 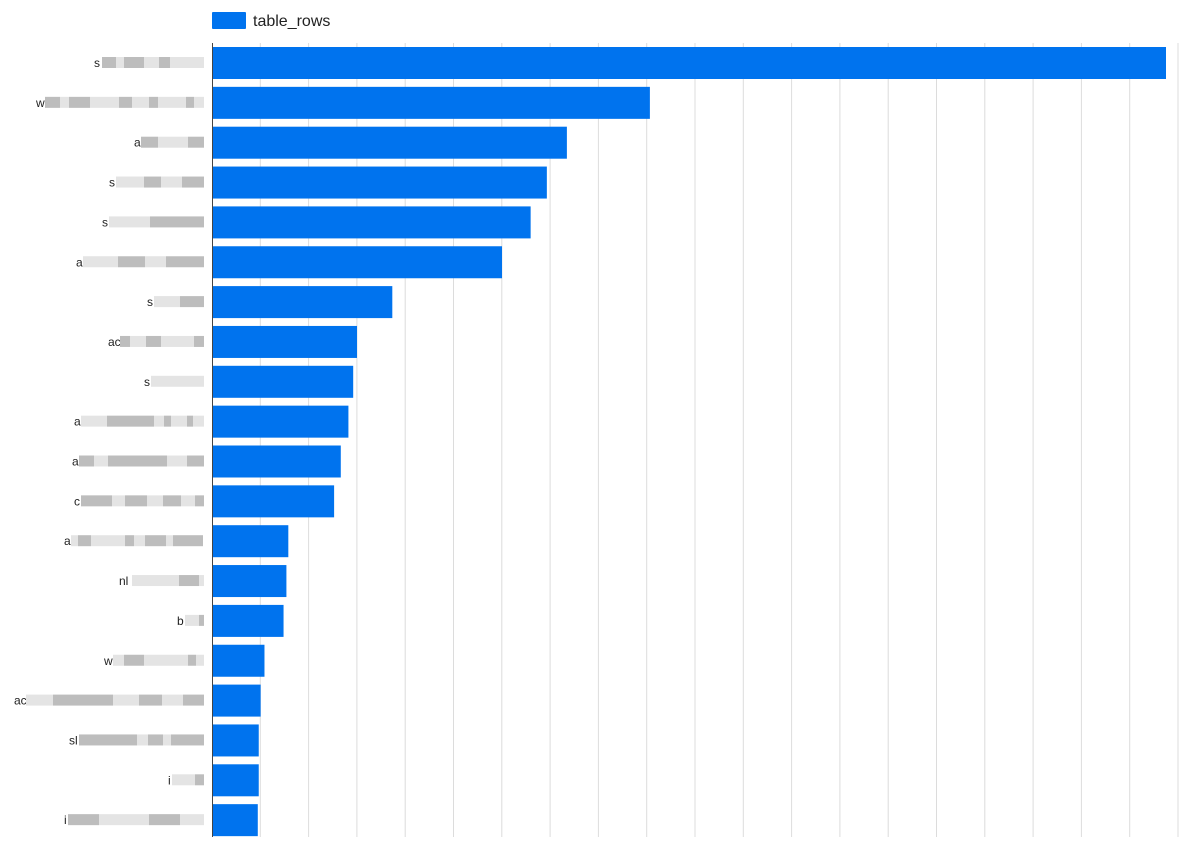 I want to click on legend-swatch, so click(x=229, y=20).